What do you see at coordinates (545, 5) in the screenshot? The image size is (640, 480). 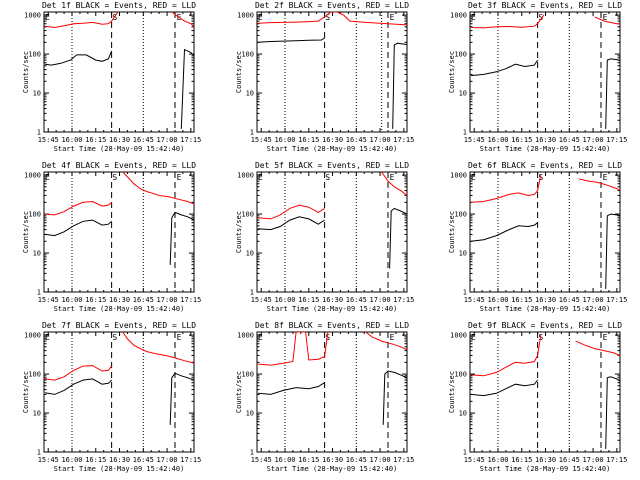 I see `panel-title: Det 3f BLACK = Events, RED = LLD` at bounding box center [545, 5].